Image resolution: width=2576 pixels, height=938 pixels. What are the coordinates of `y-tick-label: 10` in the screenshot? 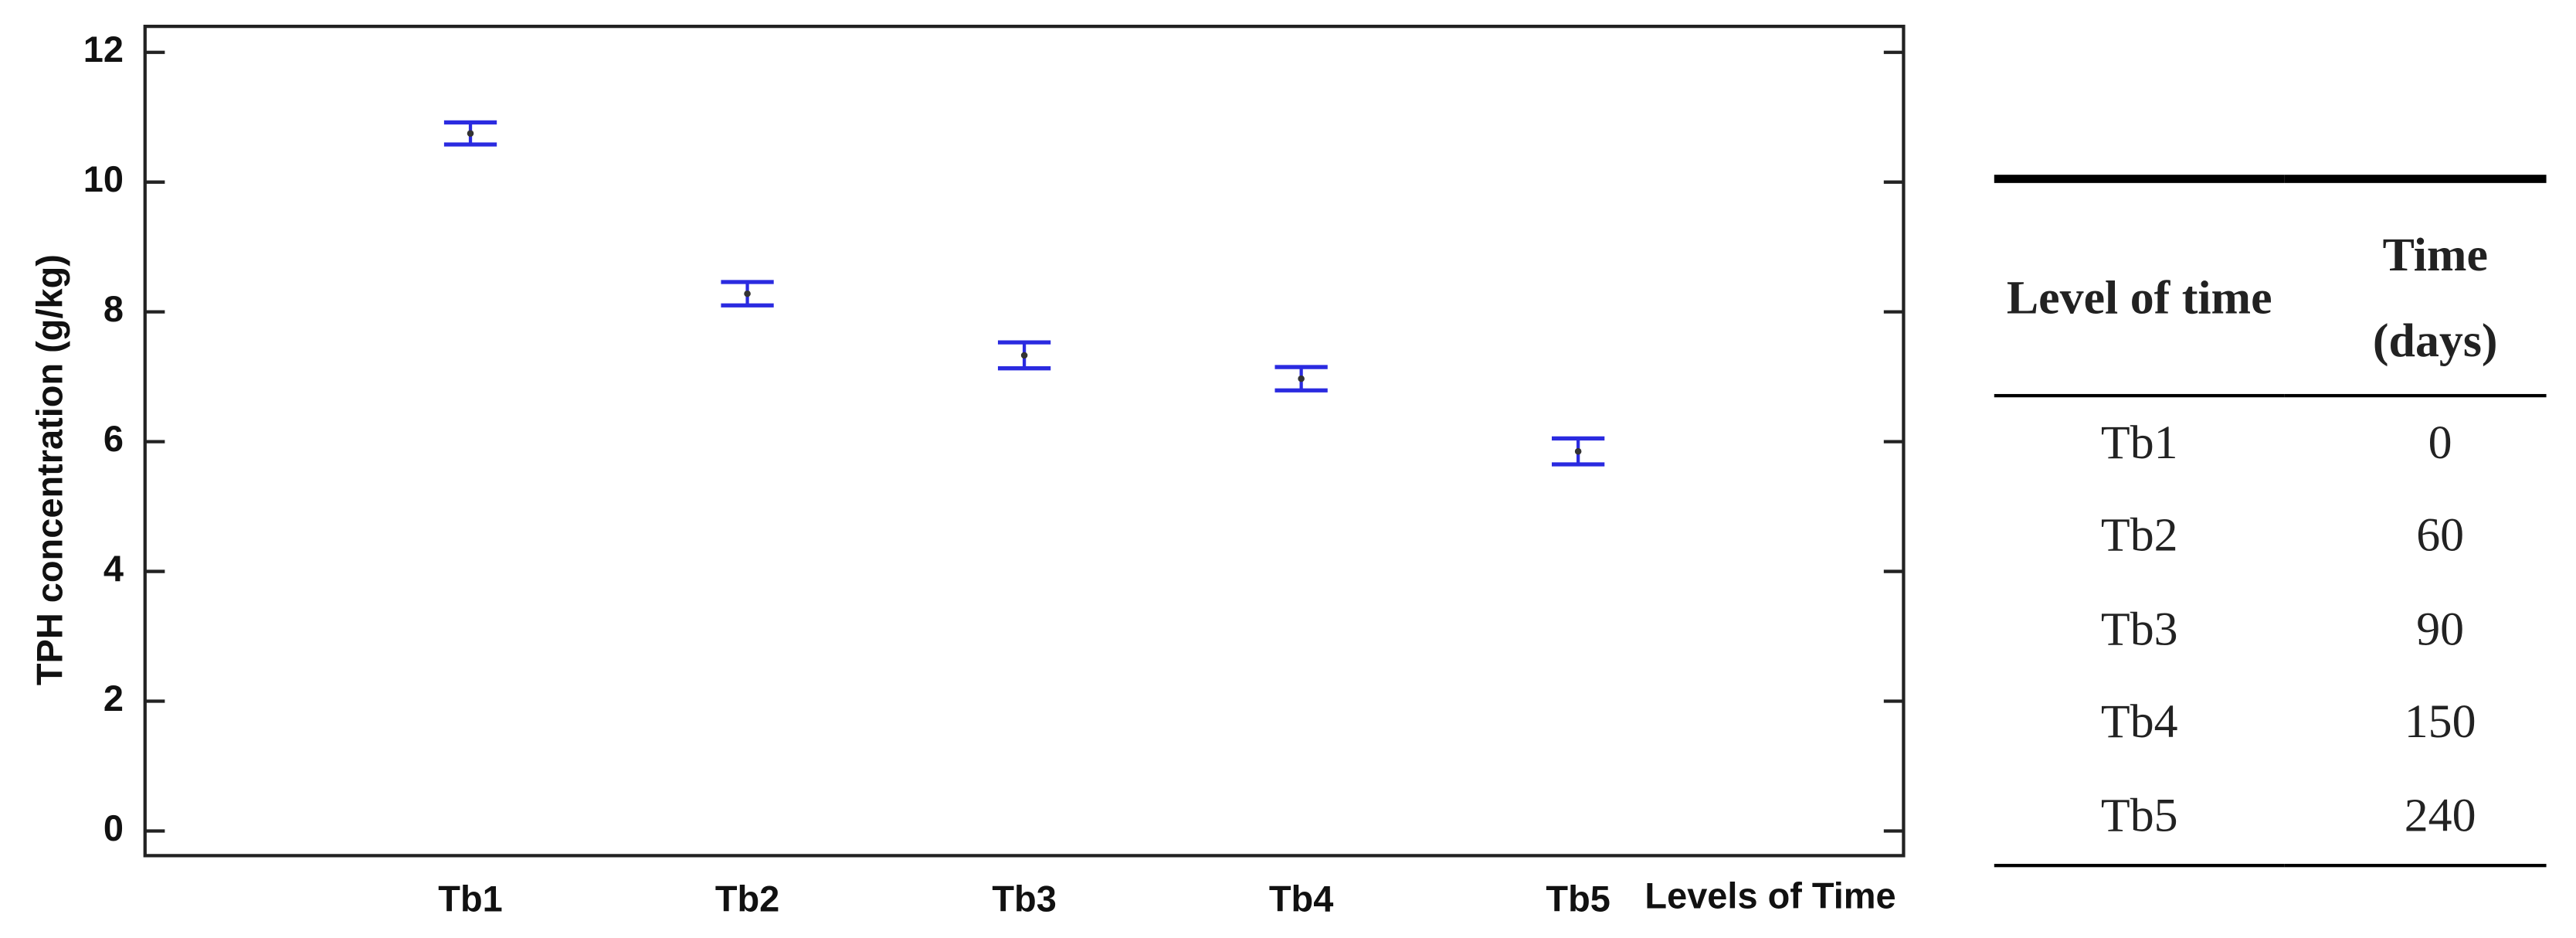 It's located at (103, 179).